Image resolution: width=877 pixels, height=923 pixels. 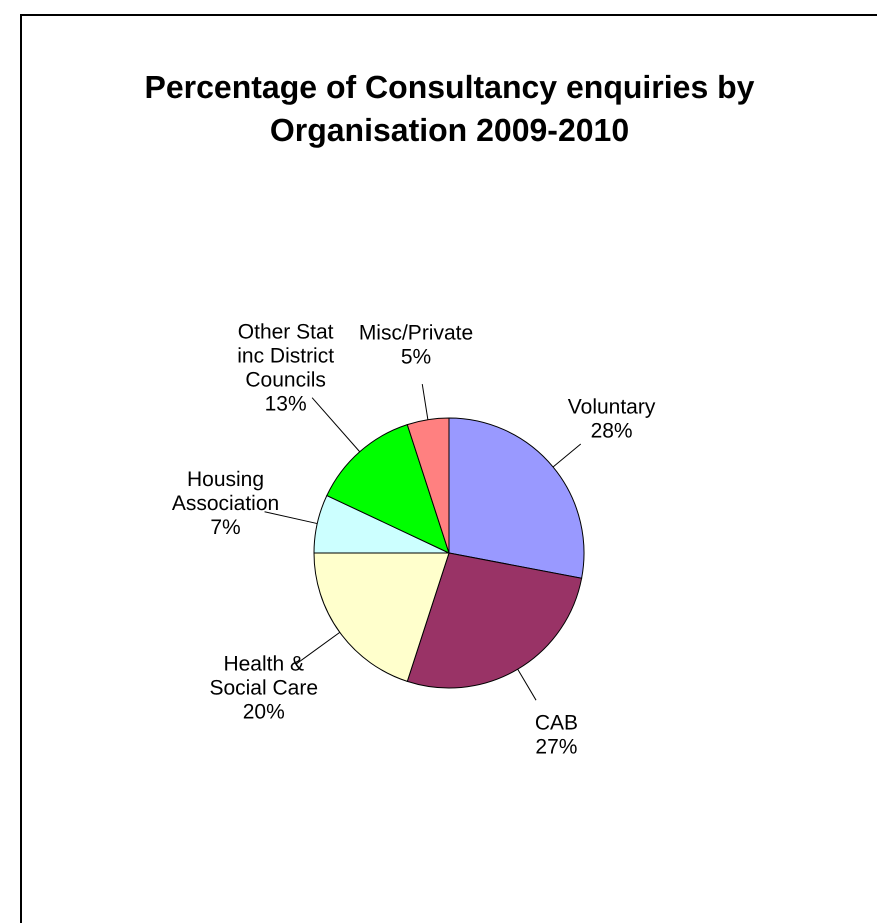 I want to click on data-label: 27%, so click(x=556, y=746).